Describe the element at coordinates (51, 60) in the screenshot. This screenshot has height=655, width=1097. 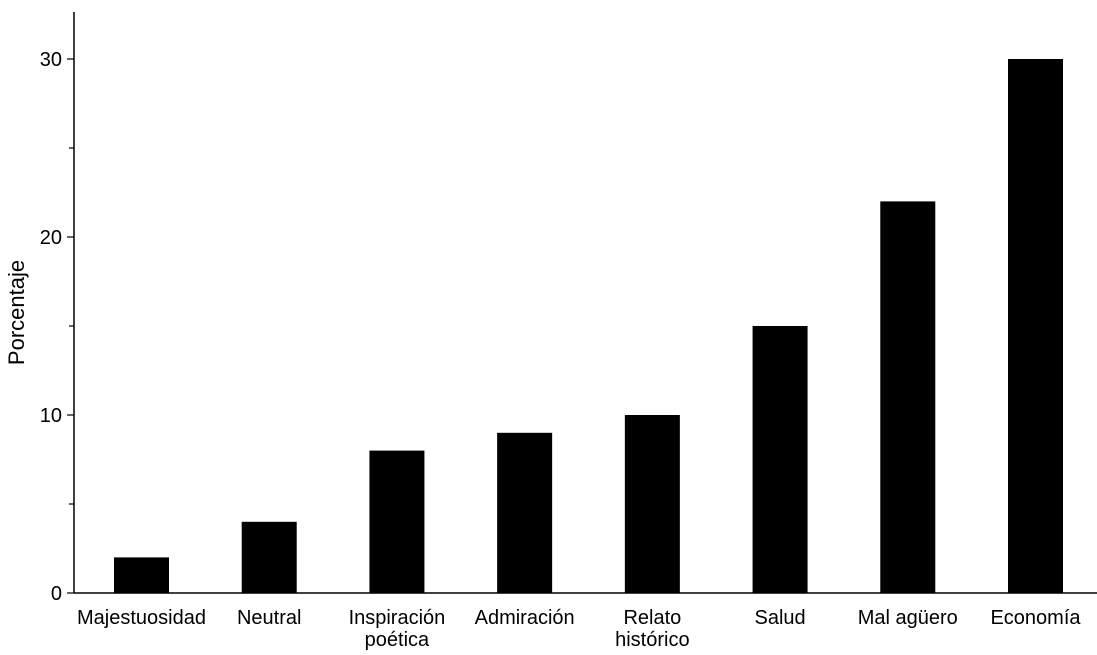
I see `y-tick-label: 30` at that location.